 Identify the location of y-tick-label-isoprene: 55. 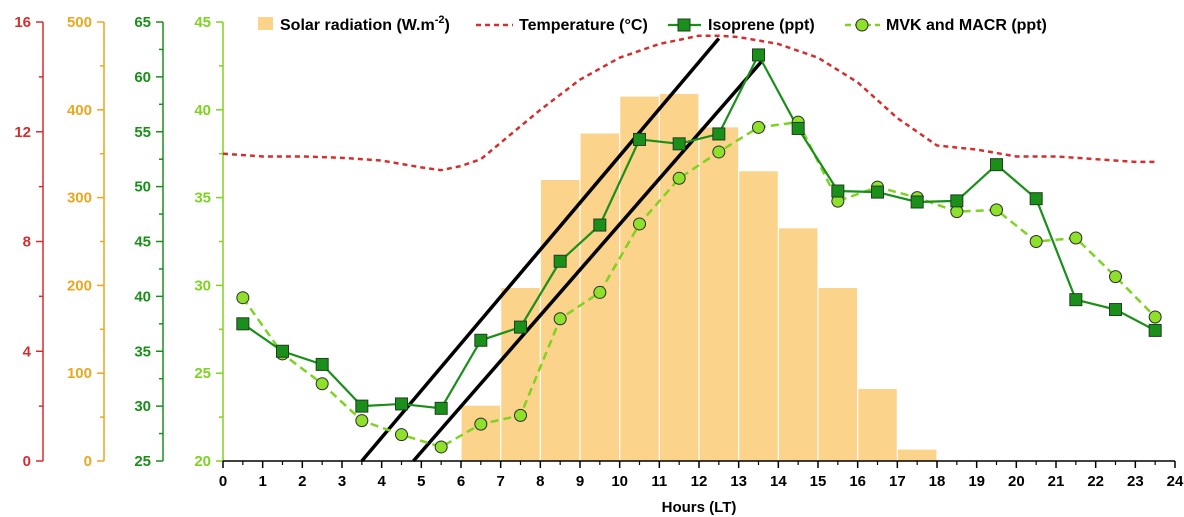
(142, 132).